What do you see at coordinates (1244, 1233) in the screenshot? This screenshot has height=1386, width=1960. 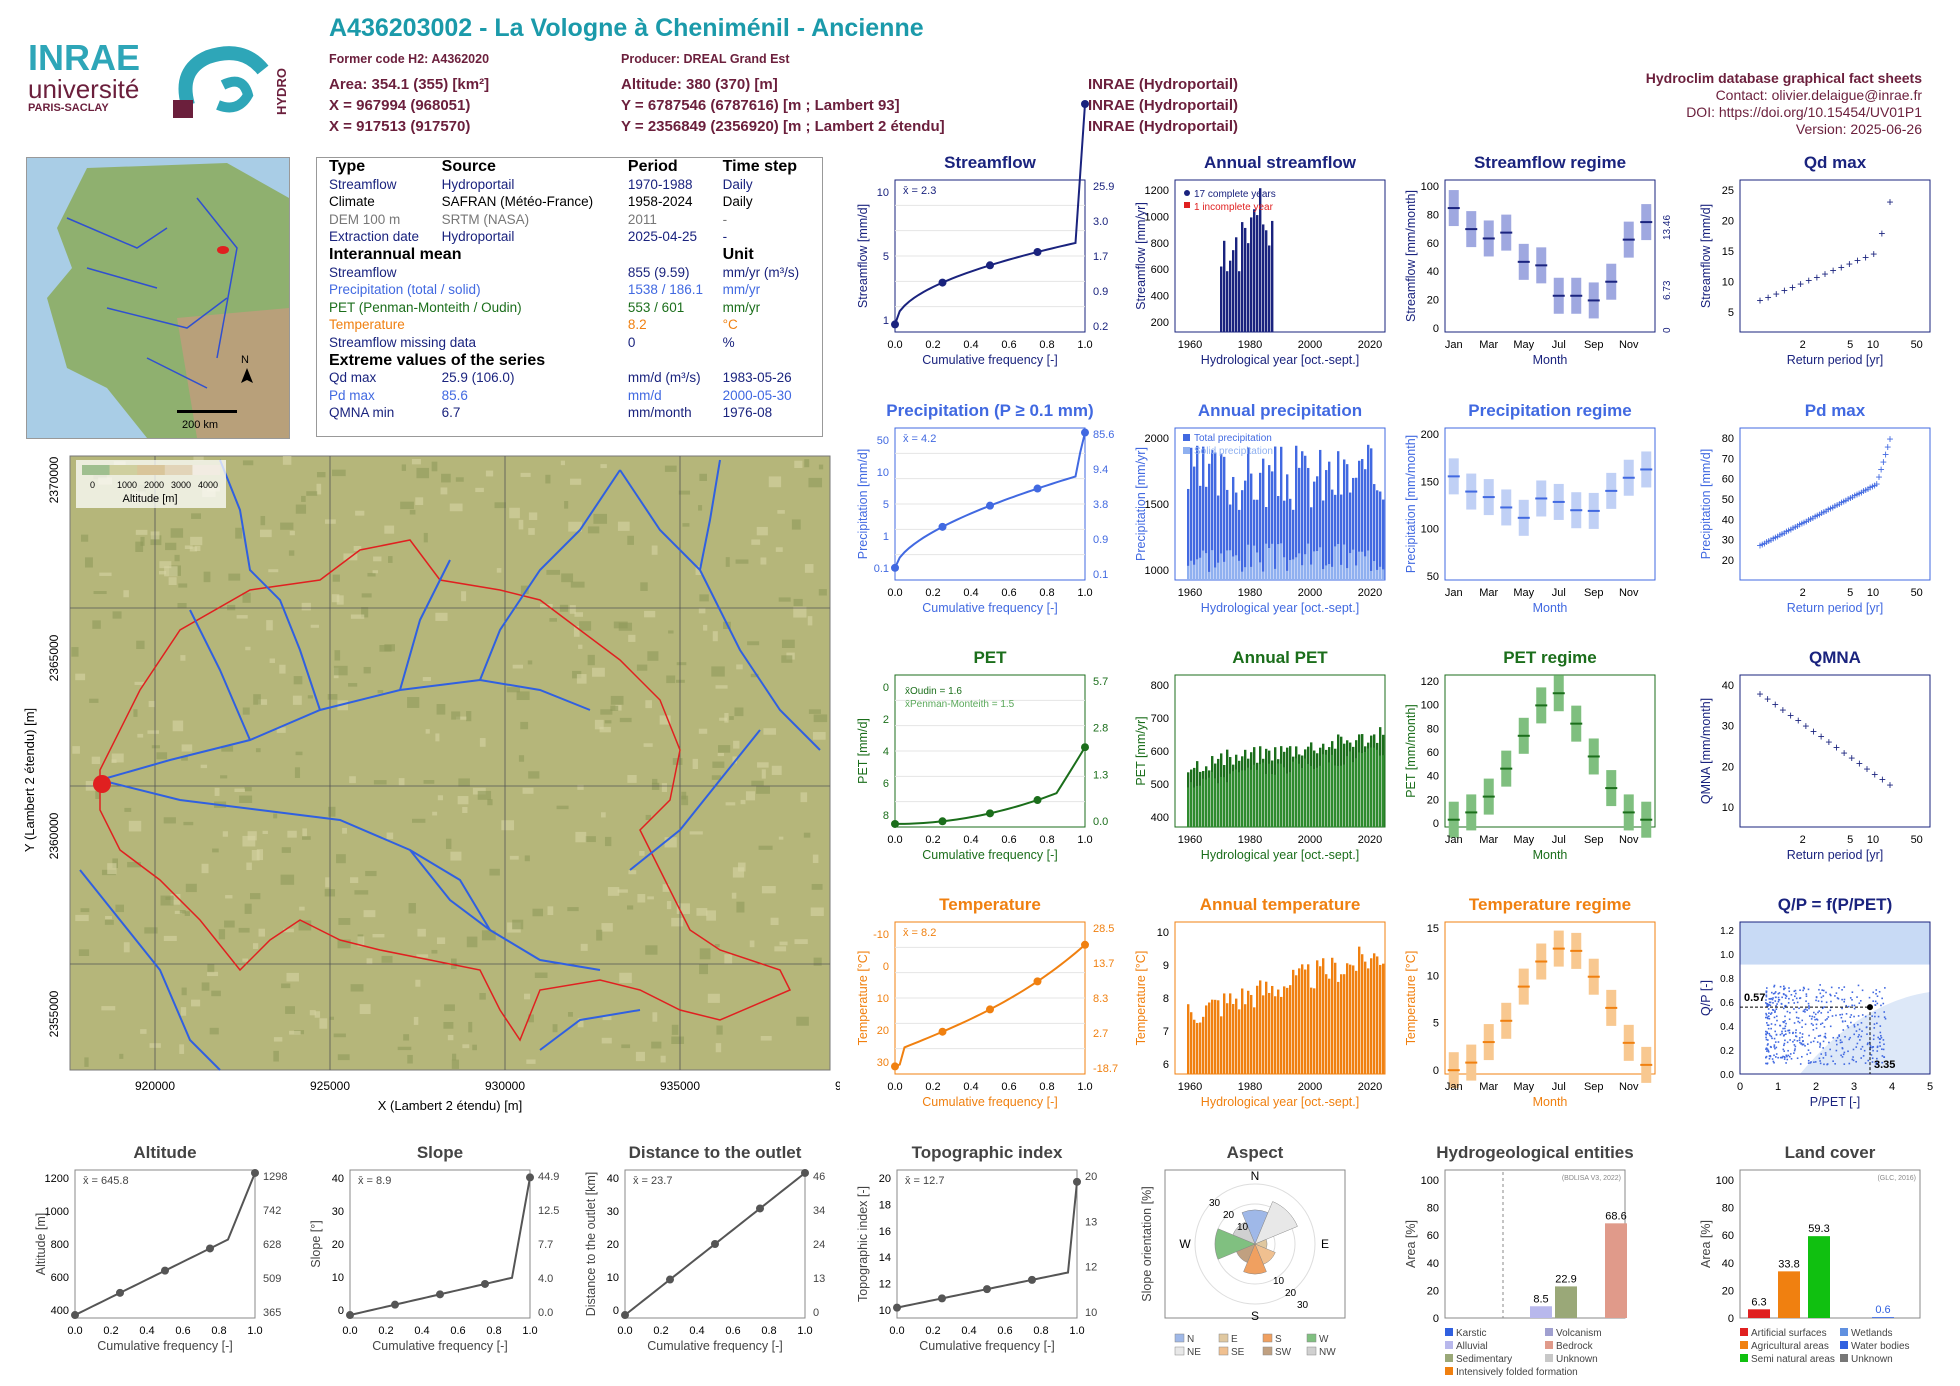 I see `aspect-sector` at bounding box center [1244, 1233].